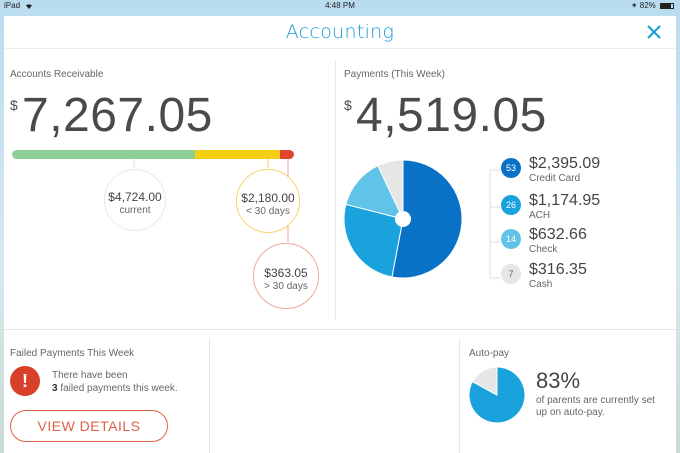 This screenshot has width=680, height=453. Describe the element at coordinates (558, 234) in the screenshot. I see `payment-method-amount: $632.66` at that location.